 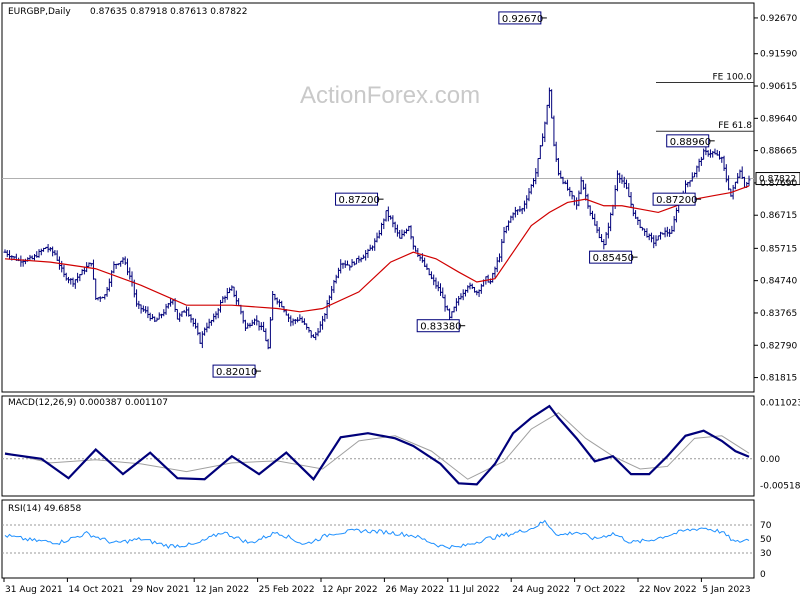 What do you see at coordinates (350, 590) in the screenshot?
I see `x-tick-label: 12 Apr 2022` at bounding box center [350, 590].